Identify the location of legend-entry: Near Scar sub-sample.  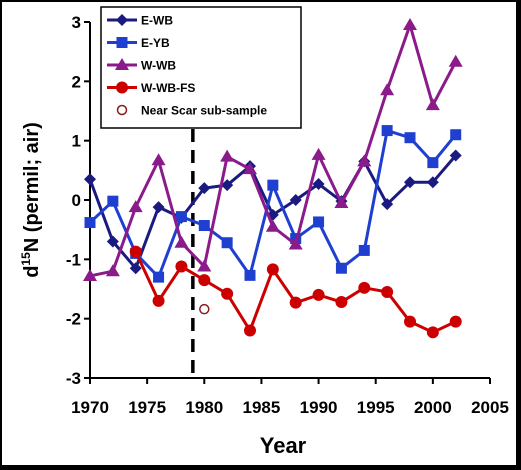
(191, 111).